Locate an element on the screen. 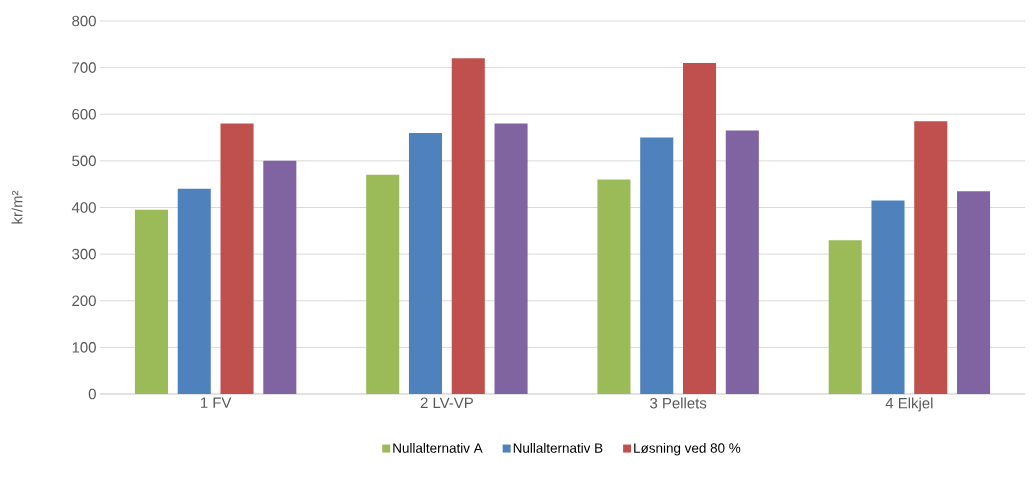 The image size is (1033, 481). x-tick-label: 2 LV-VP is located at coordinates (446, 402).